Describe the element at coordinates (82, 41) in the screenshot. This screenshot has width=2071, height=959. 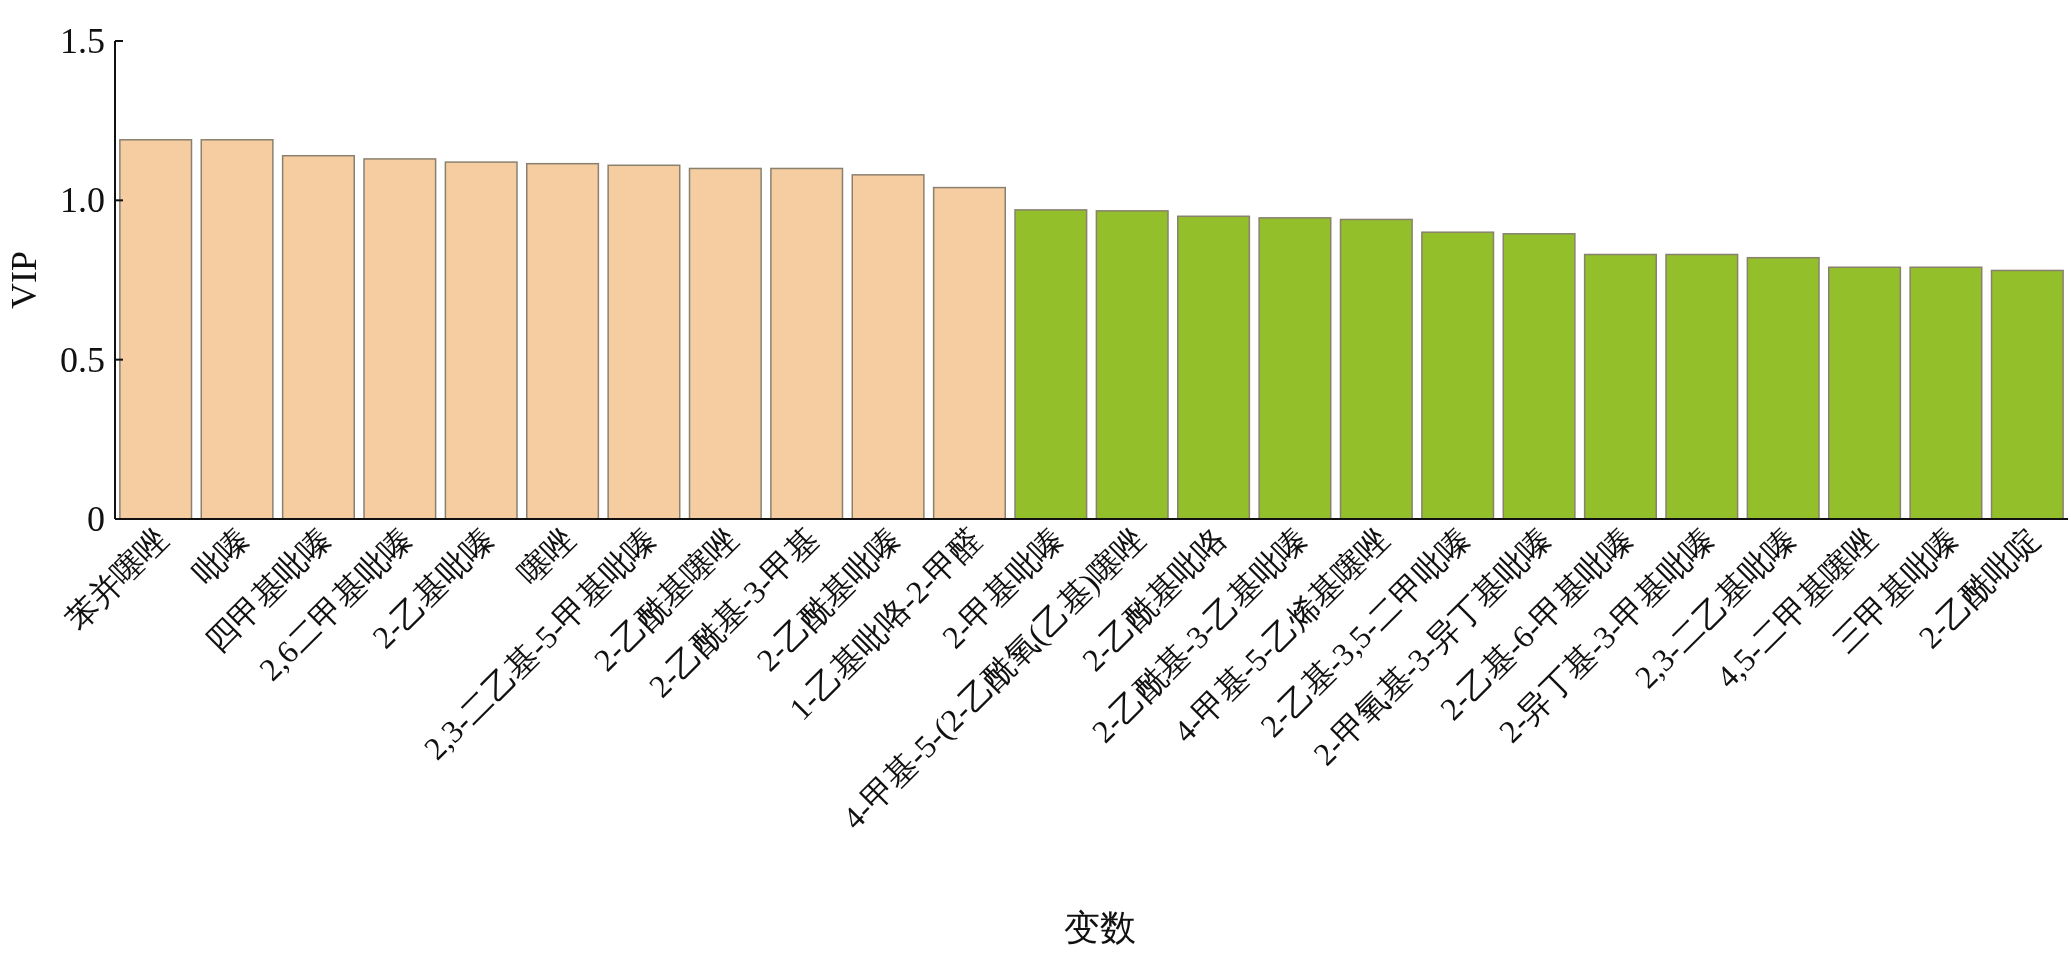
I see `y-tick-label: 1.5` at that location.